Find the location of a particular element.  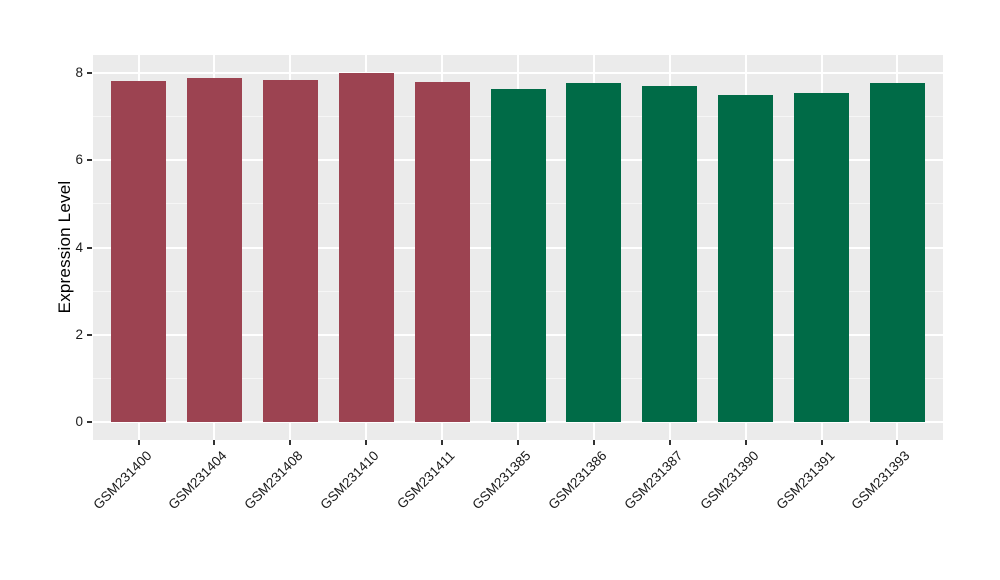

bar-GSM231386 is located at coordinates (594, 252).